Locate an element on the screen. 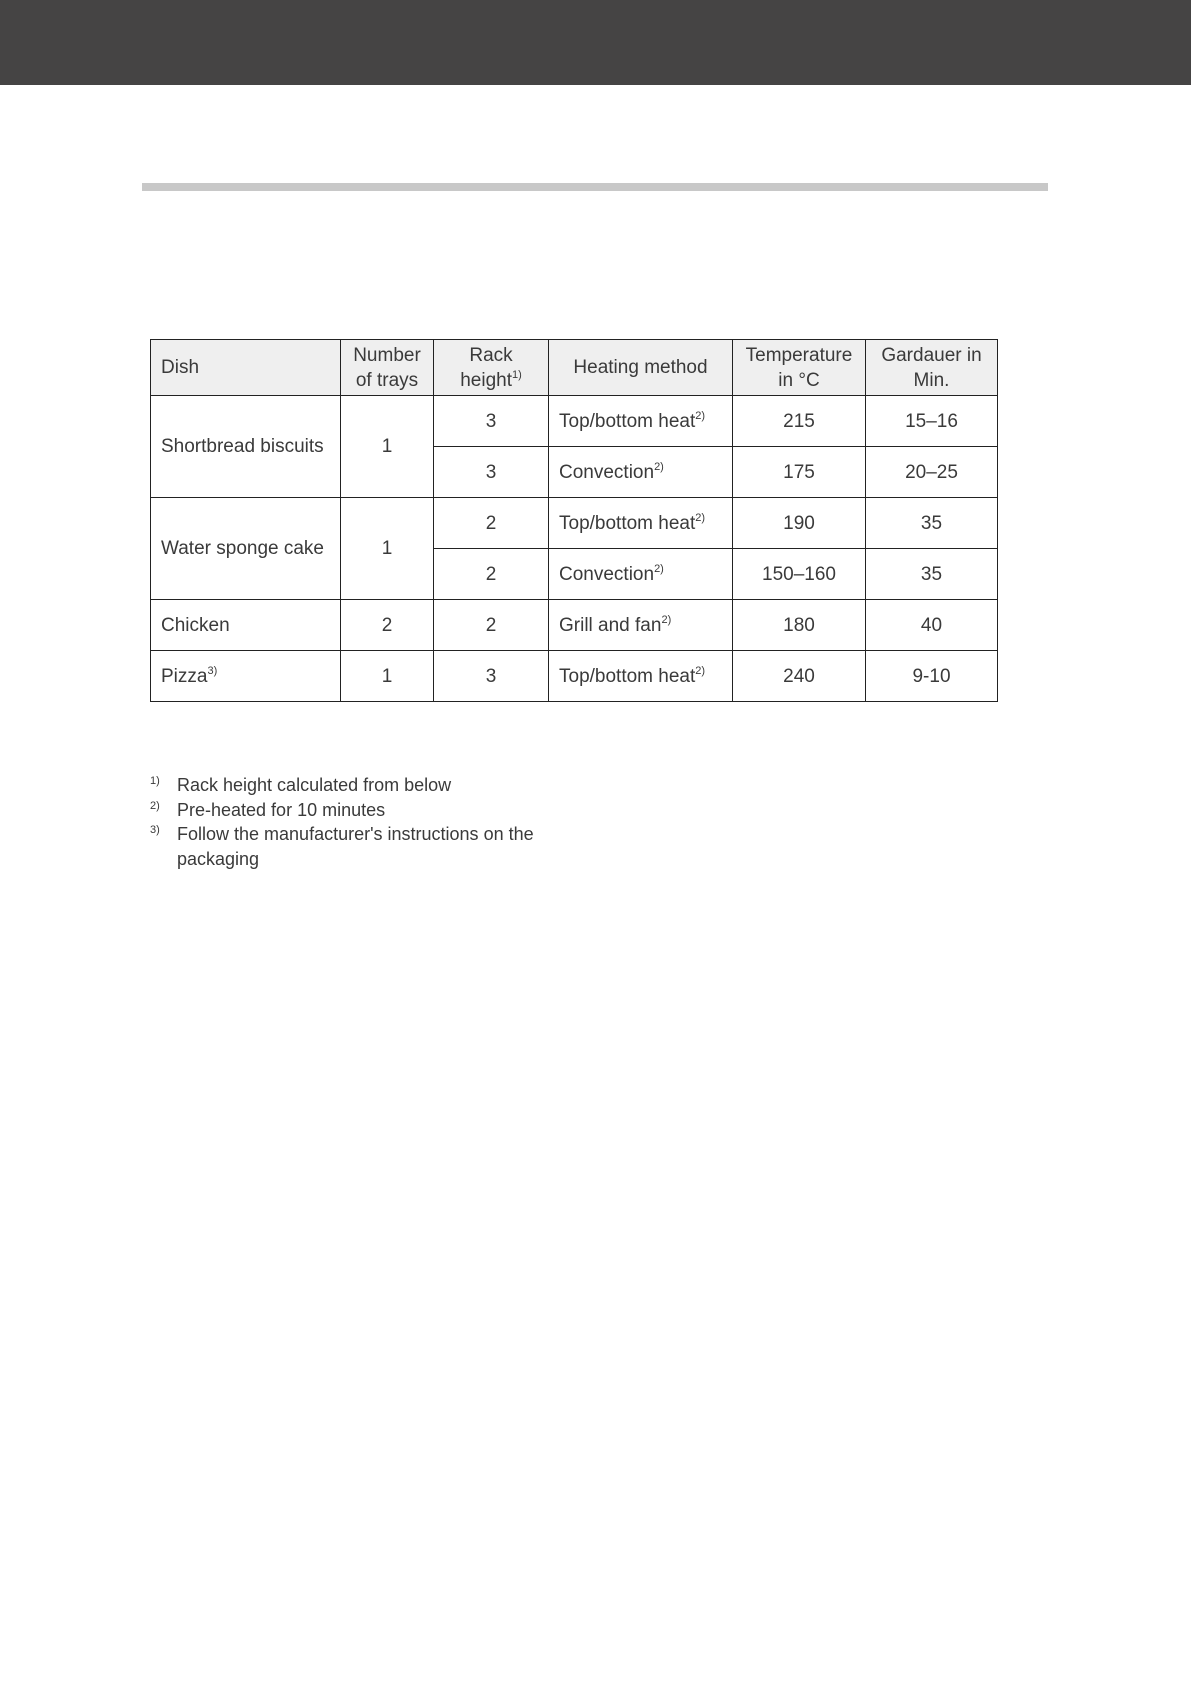  cell-time: 9-10 is located at coordinates (931, 676).